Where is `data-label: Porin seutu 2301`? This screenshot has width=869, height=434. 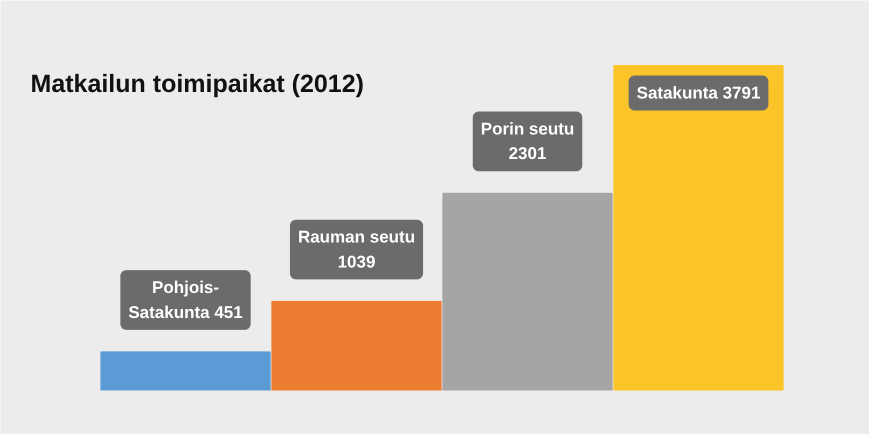
data-label: Porin seutu 2301 is located at coordinates (527, 142).